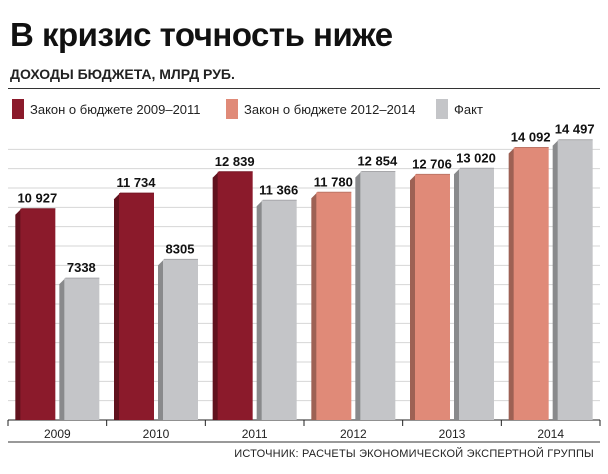  What do you see at coordinates (304, 88) in the screenshot?
I see `title-divider` at bounding box center [304, 88].